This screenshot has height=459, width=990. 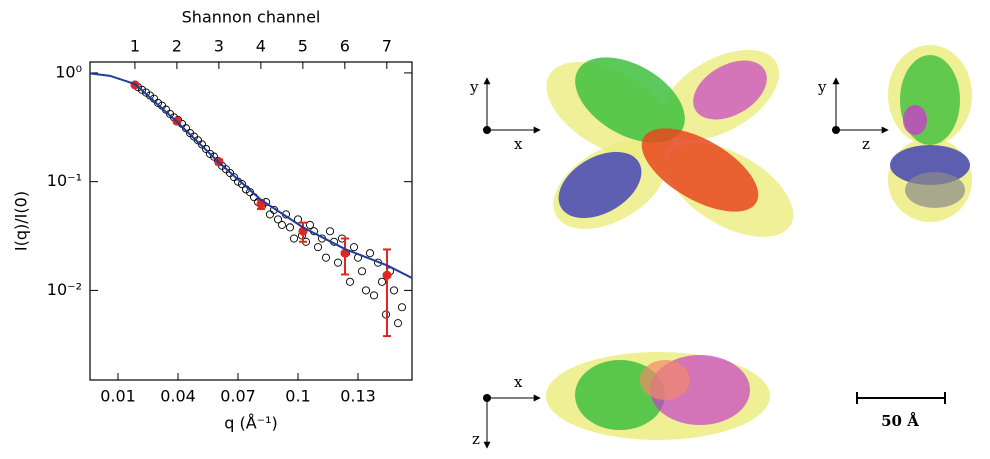 What do you see at coordinates (303, 46) in the screenshot?
I see `x2-tick-label: 5` at bounding box center [303, 46].